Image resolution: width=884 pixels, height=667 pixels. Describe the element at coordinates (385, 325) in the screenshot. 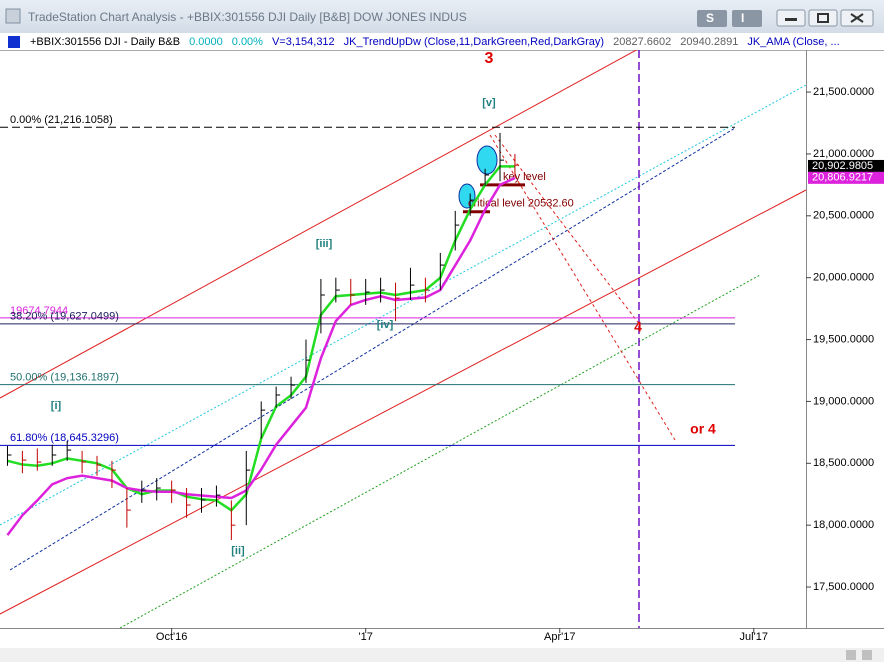

I see `wave-label: [iv]` at that location.